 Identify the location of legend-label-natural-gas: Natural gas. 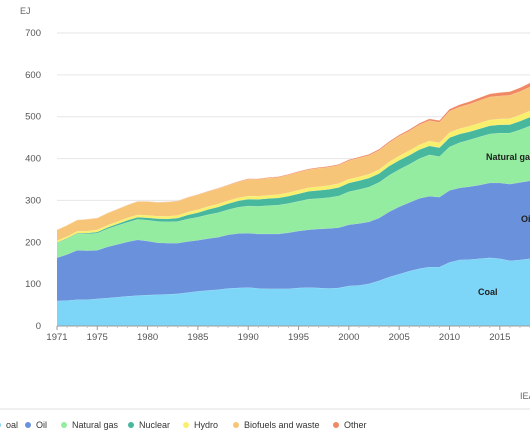
(95, 425).